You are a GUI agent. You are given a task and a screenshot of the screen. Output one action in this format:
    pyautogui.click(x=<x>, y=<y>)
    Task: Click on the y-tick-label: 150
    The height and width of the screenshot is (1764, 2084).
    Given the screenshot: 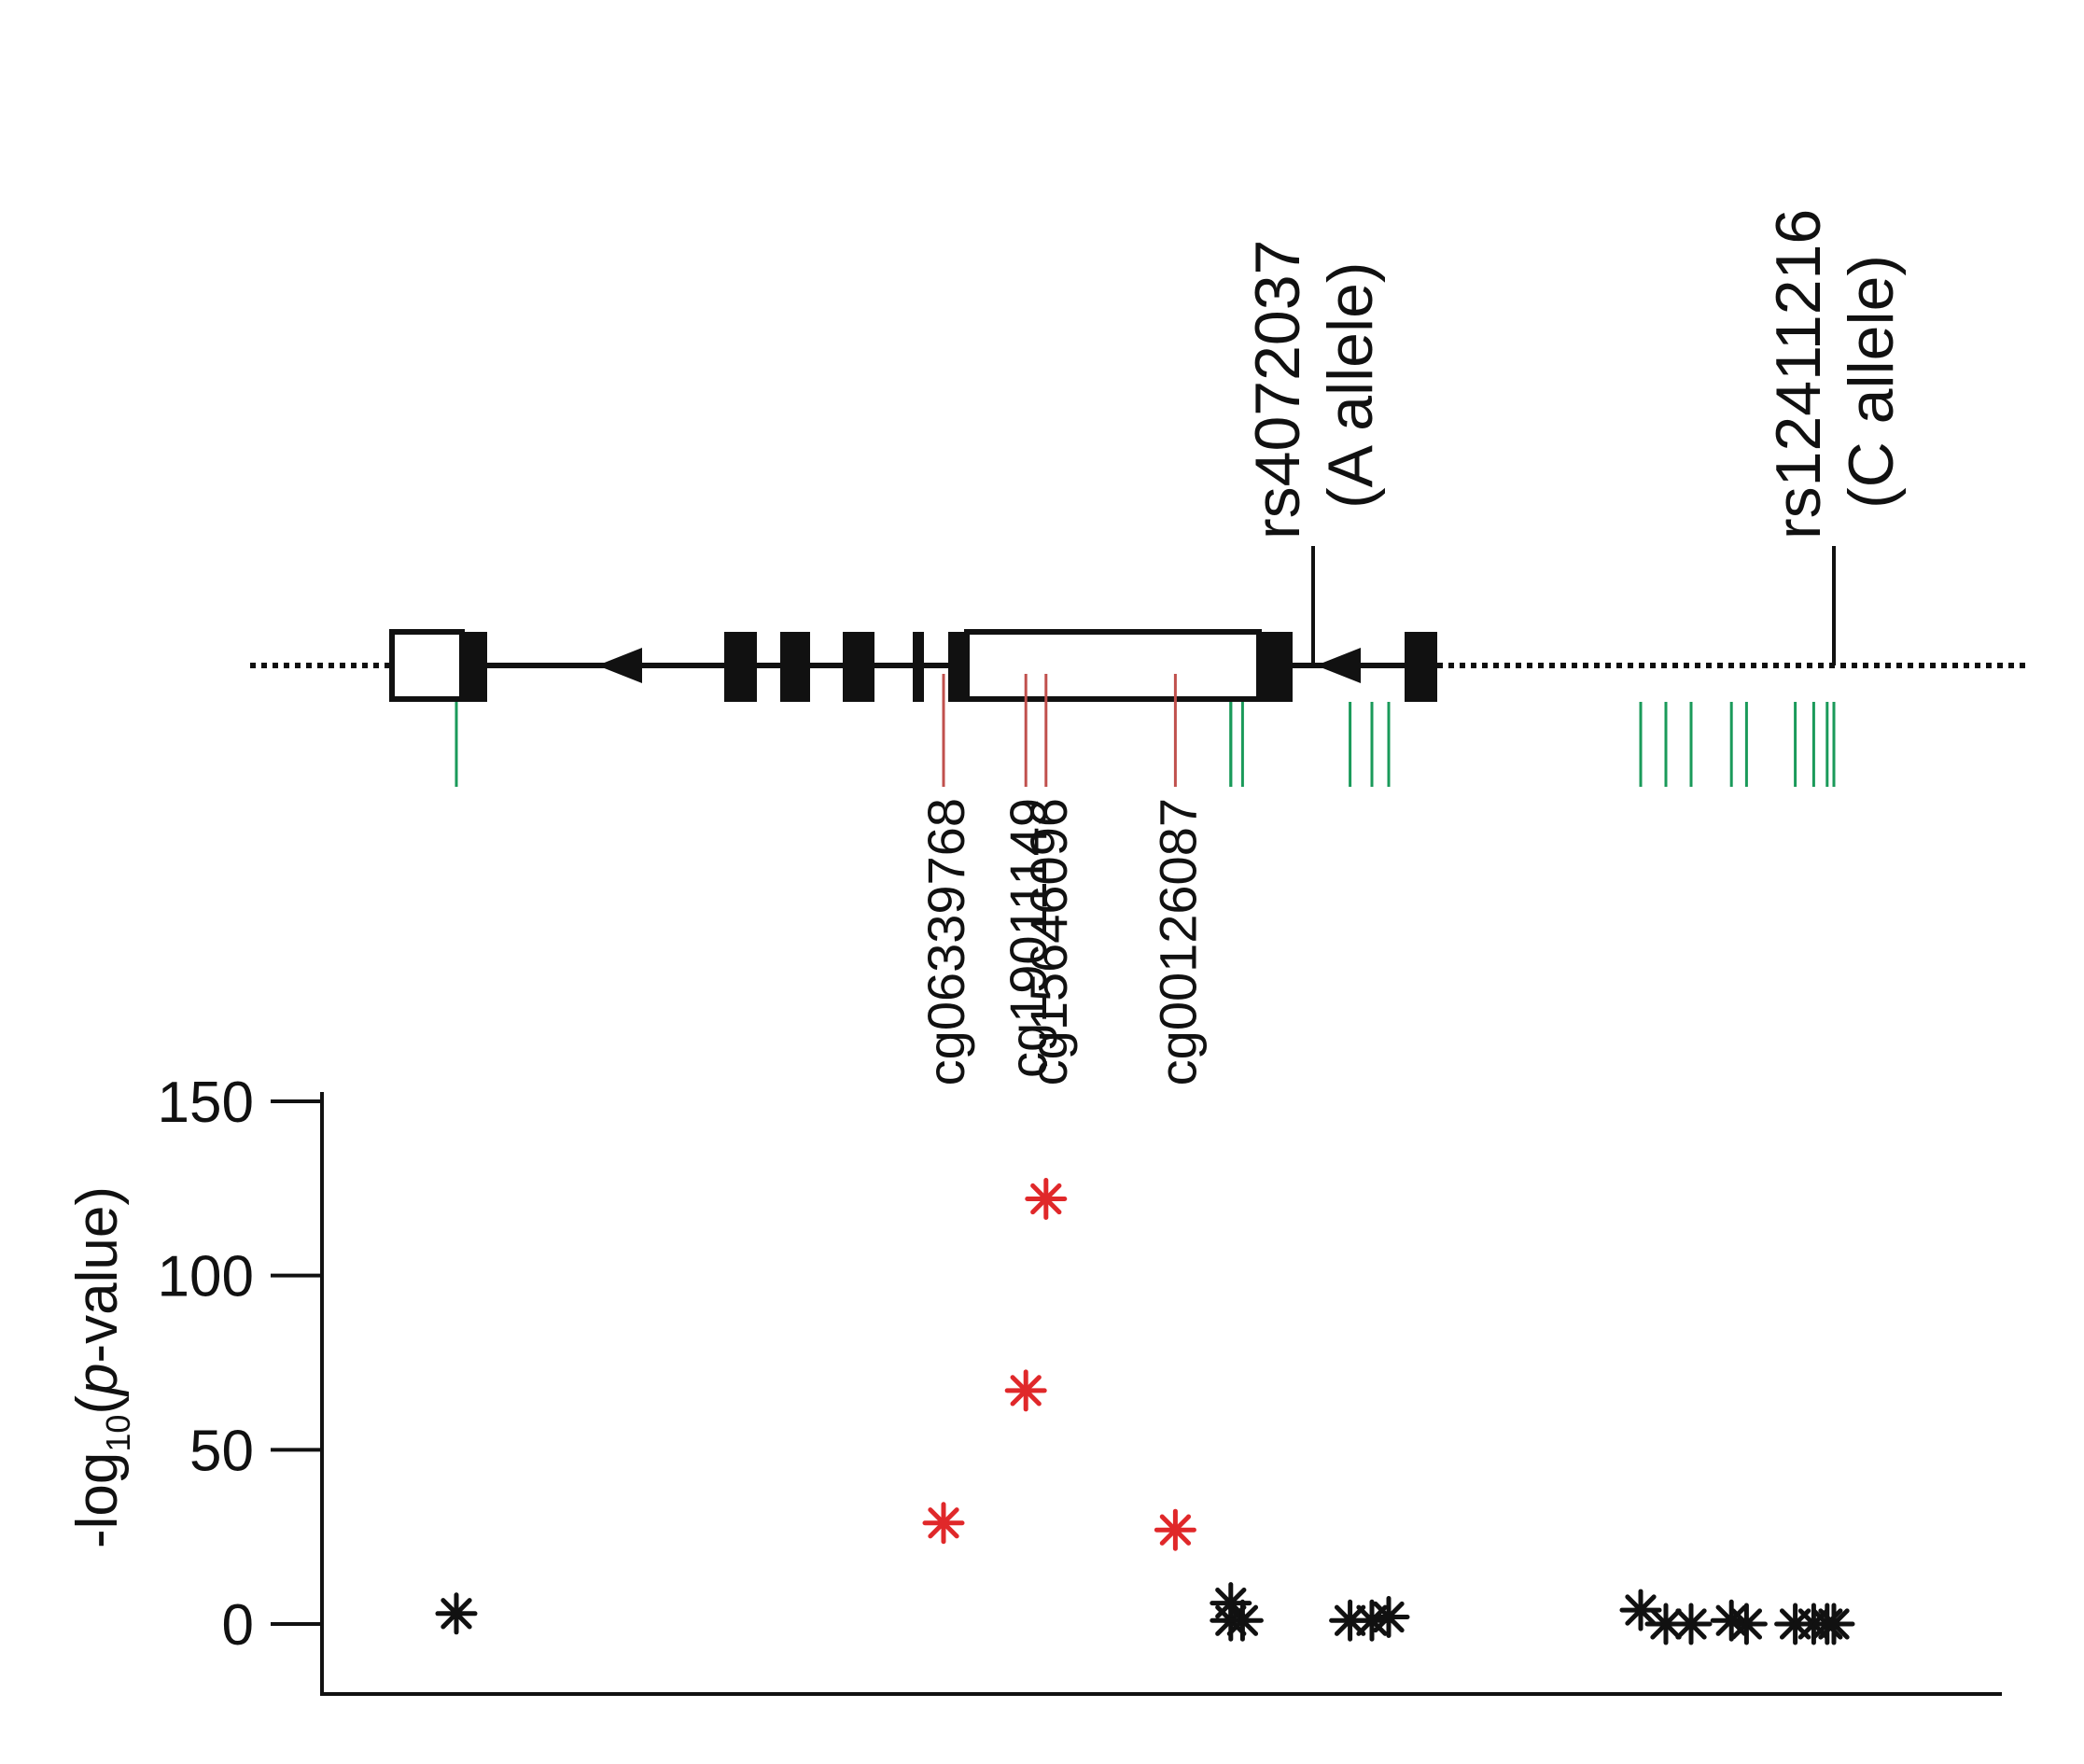 What is the action you would take?
    pyautogui.click(x=206, y=1103)
    